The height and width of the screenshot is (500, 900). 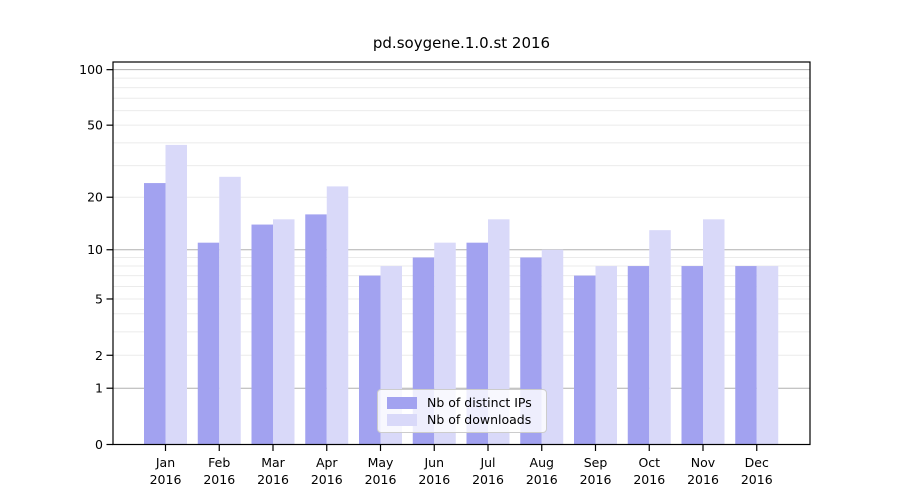 I want to click on bar-downloads-dec, so click(x=767, y=355).